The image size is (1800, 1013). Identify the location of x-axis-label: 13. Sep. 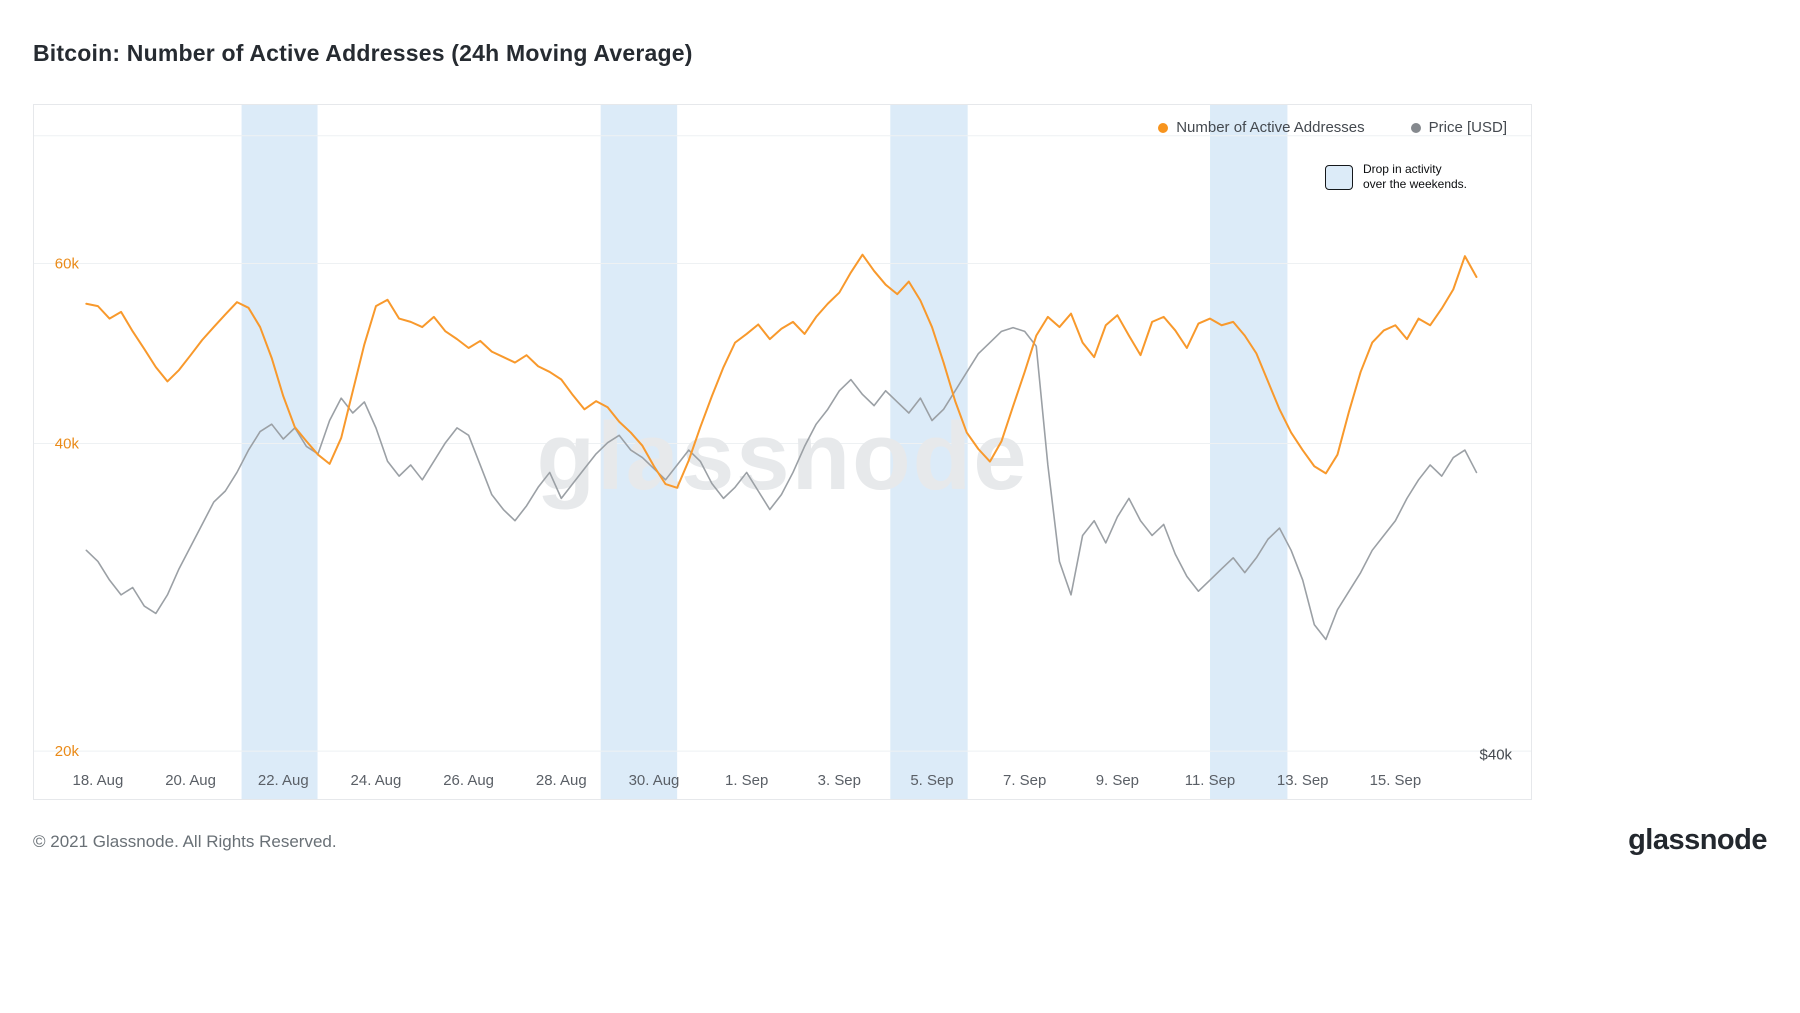
(1303, 780).